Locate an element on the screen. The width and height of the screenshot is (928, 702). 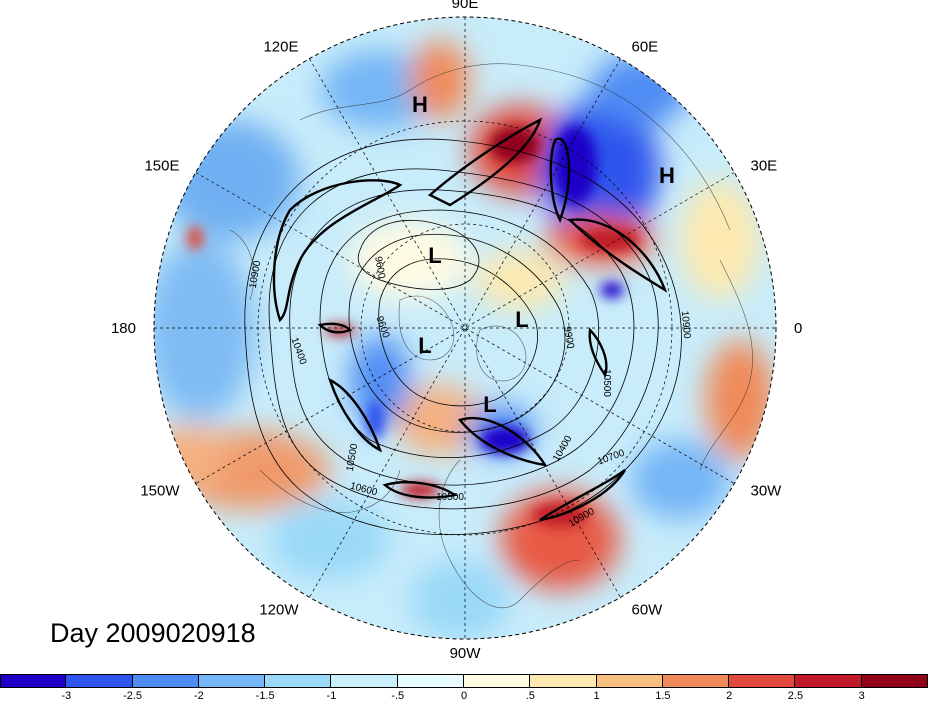
date-label: Day 2009020918 is located at coordinates (153, 633).